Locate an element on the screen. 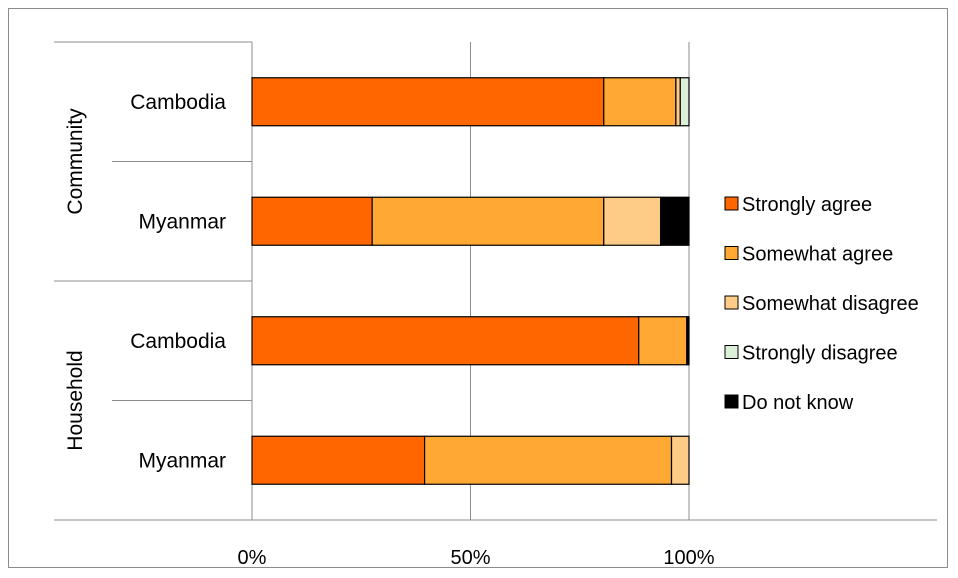 The height and width of the screenshot is (578, 958). x-tick-label-50: 50% is located at coordinates (470, 558).